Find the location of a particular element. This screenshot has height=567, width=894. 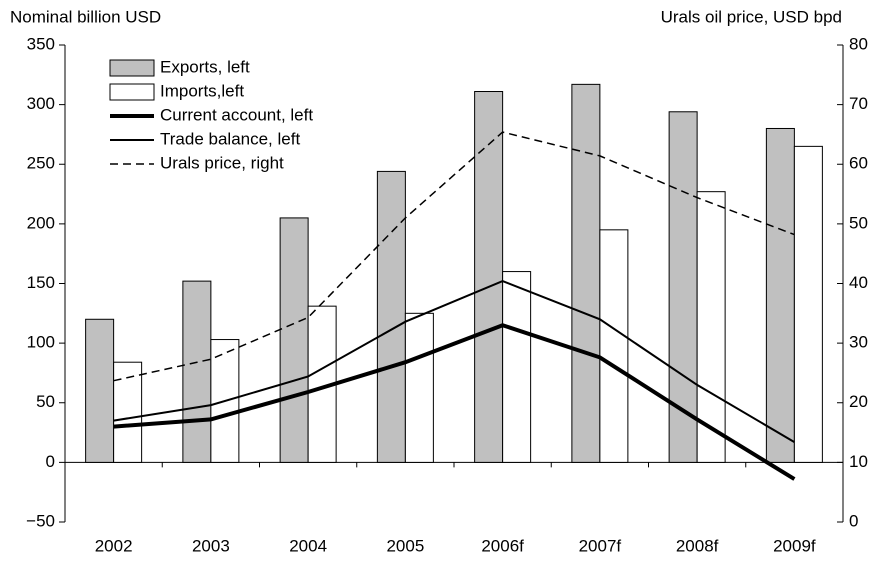

y2-tick-label: 40 is located at coordinates (858, 282).